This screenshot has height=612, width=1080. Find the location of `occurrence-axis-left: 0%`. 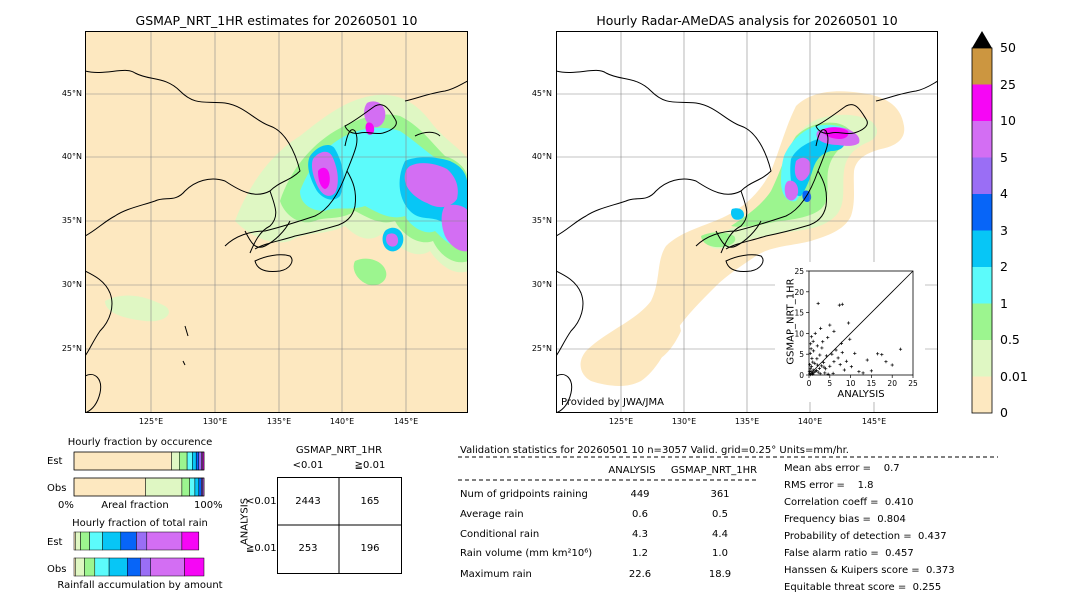

occurrence-axis-left: 0% is located at coordinates (66, 505).